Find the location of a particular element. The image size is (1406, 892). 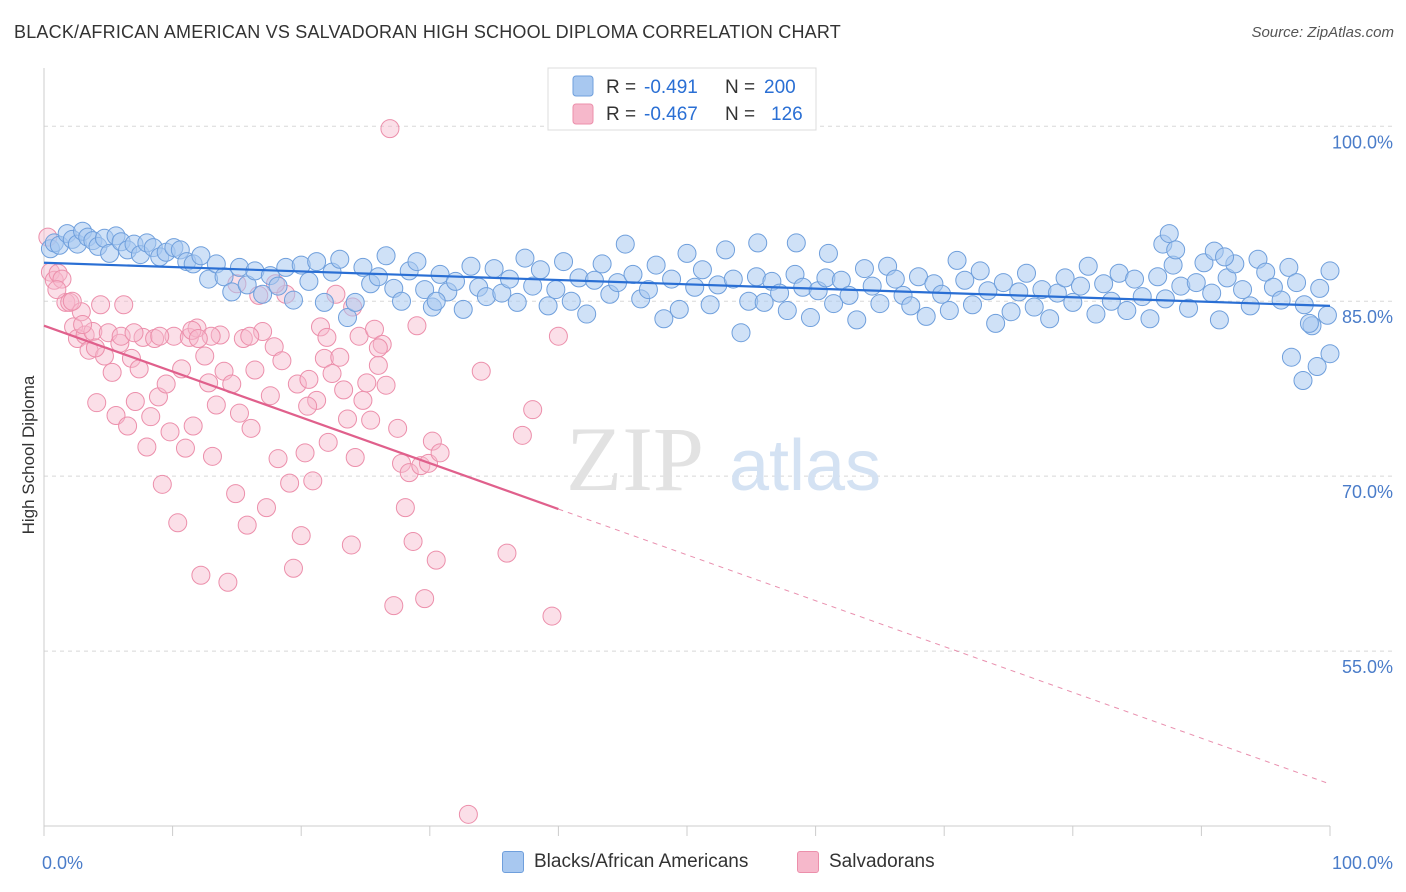

legend-top-pink-swatch is located at coordinates (583, 114).